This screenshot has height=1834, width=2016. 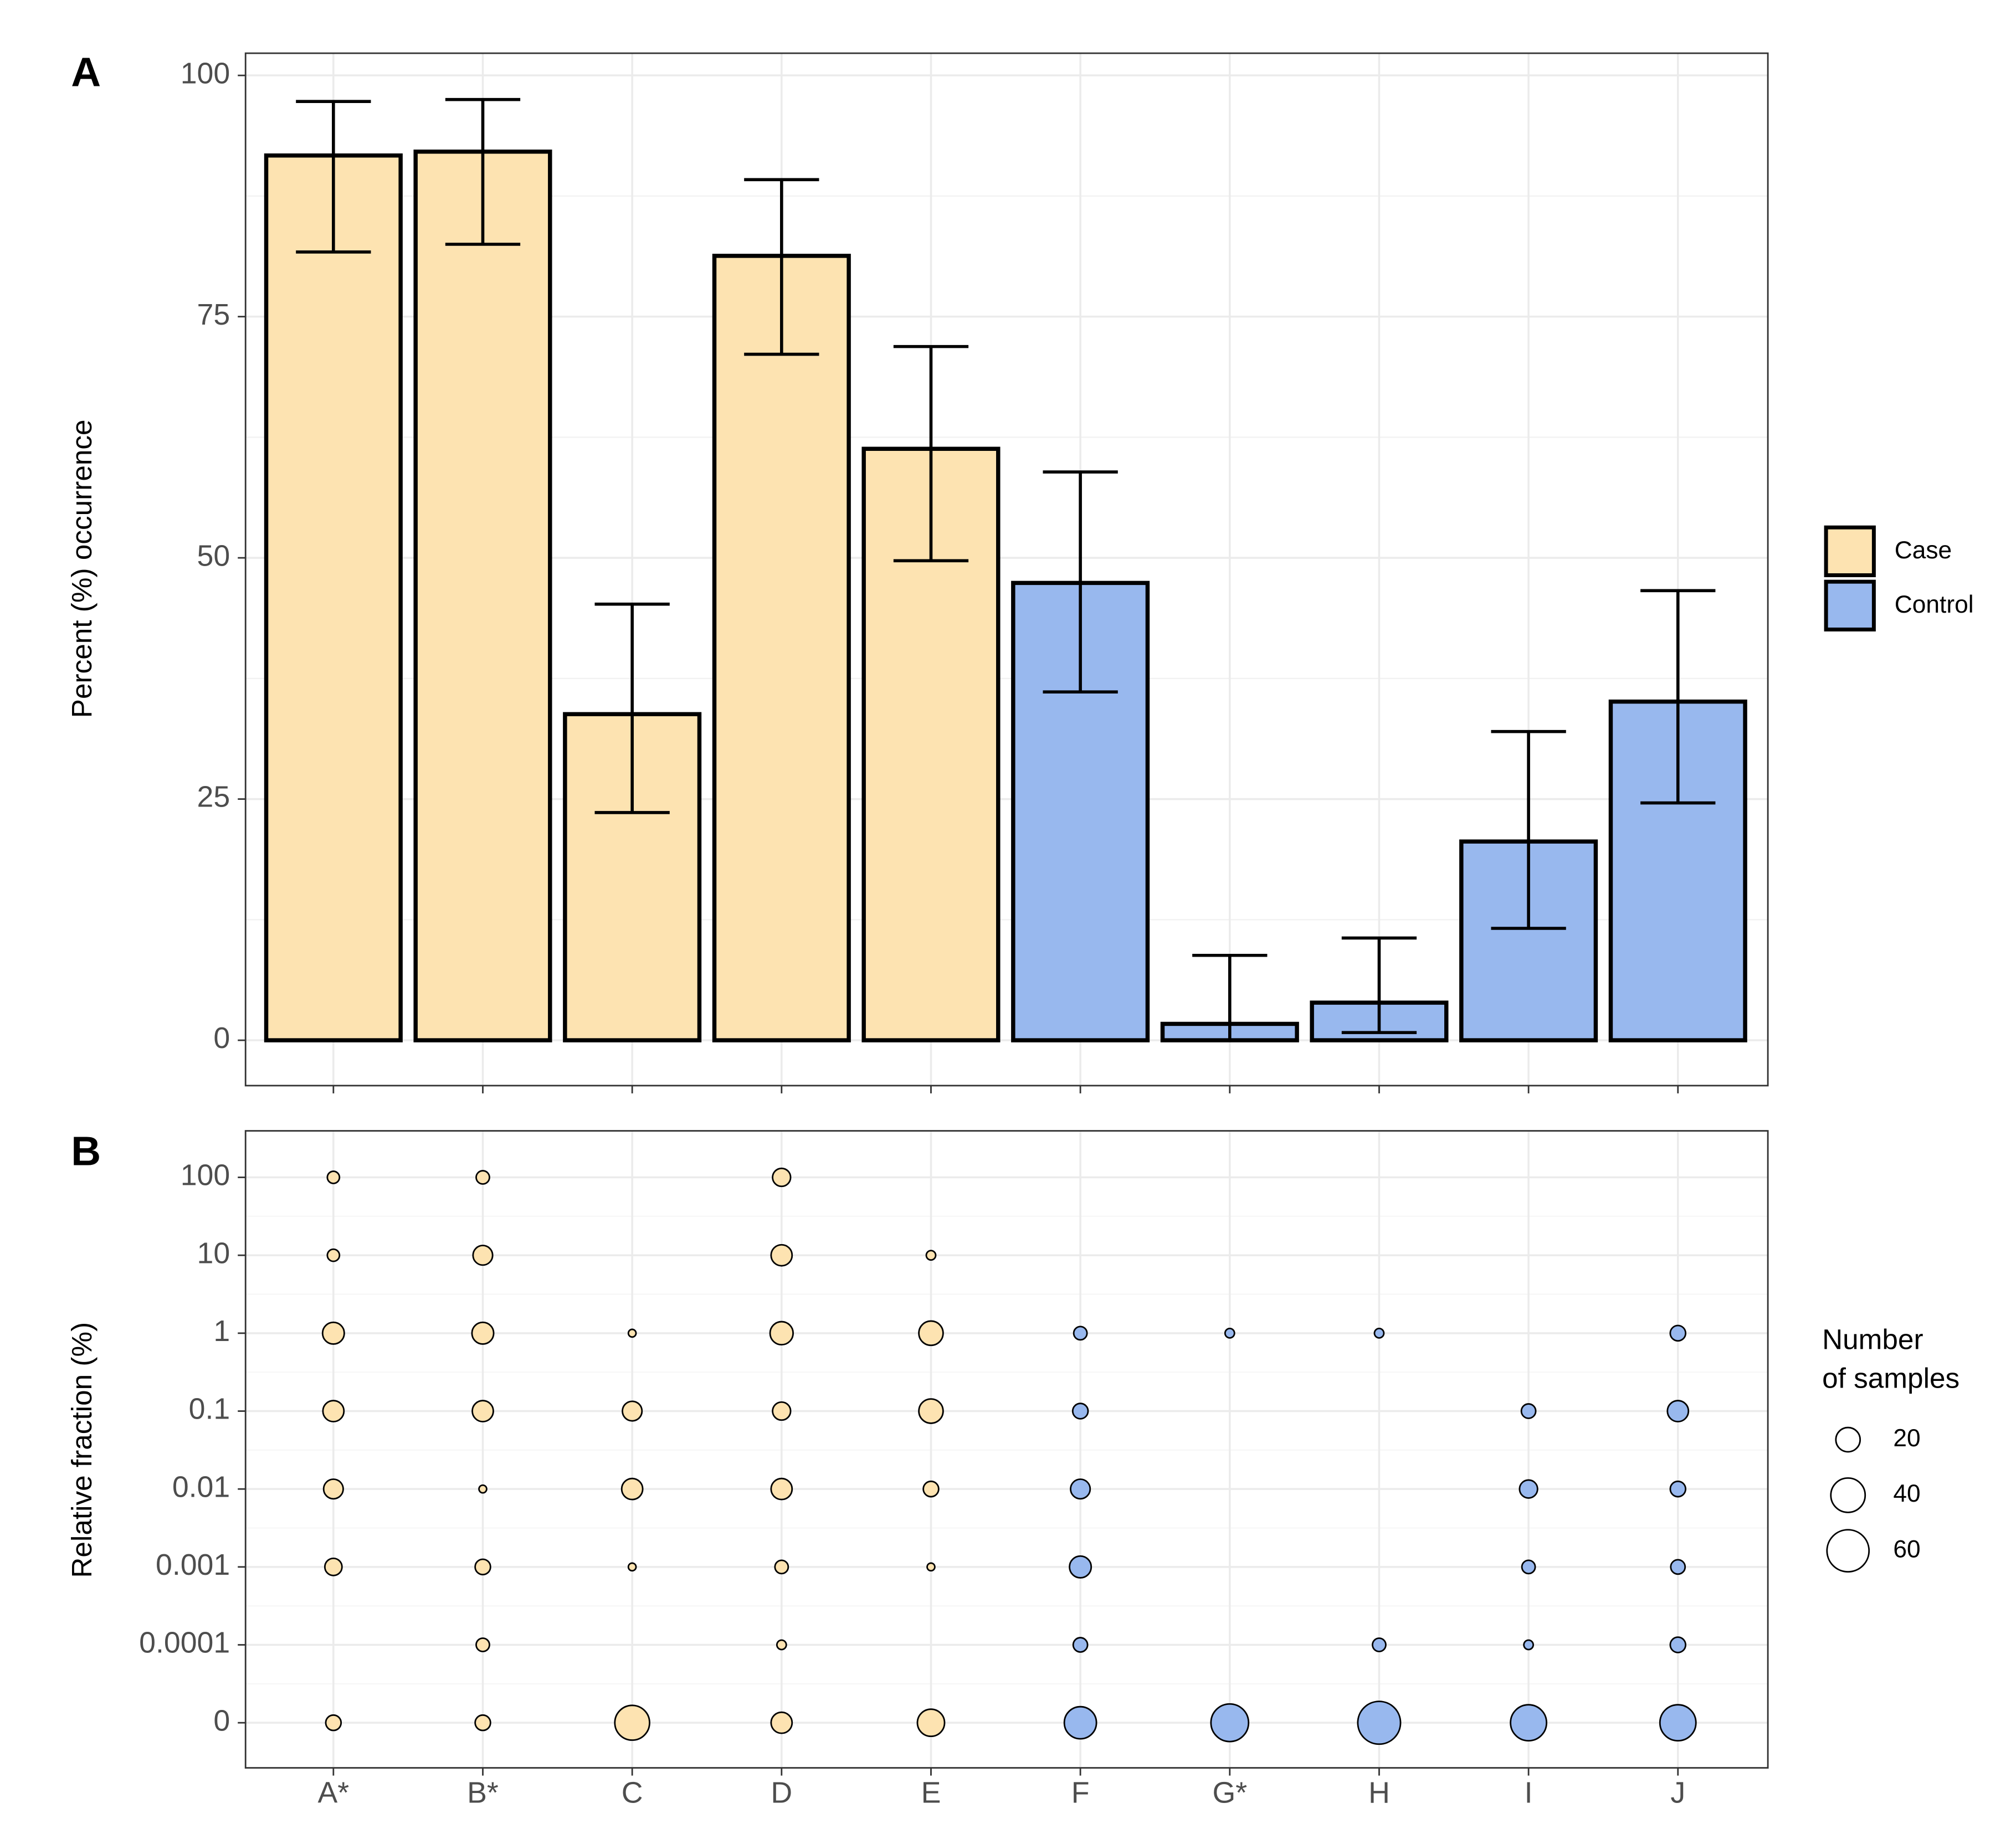 I want to click on x-tick-label: I, so click(x=1529, y=1793).